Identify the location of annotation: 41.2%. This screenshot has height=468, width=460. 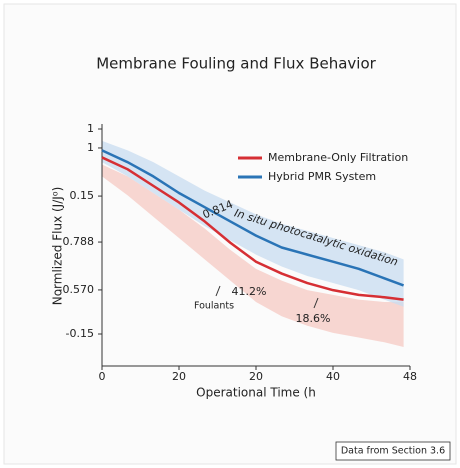
(249, 291).